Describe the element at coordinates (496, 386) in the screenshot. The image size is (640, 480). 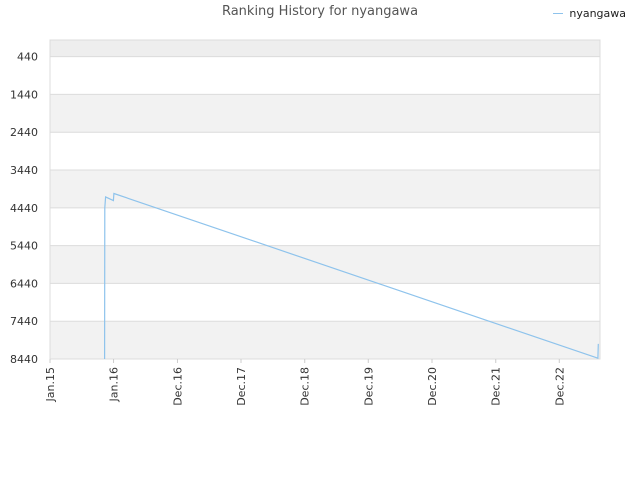
I see `x-tick-label: Dec.21` at that location.